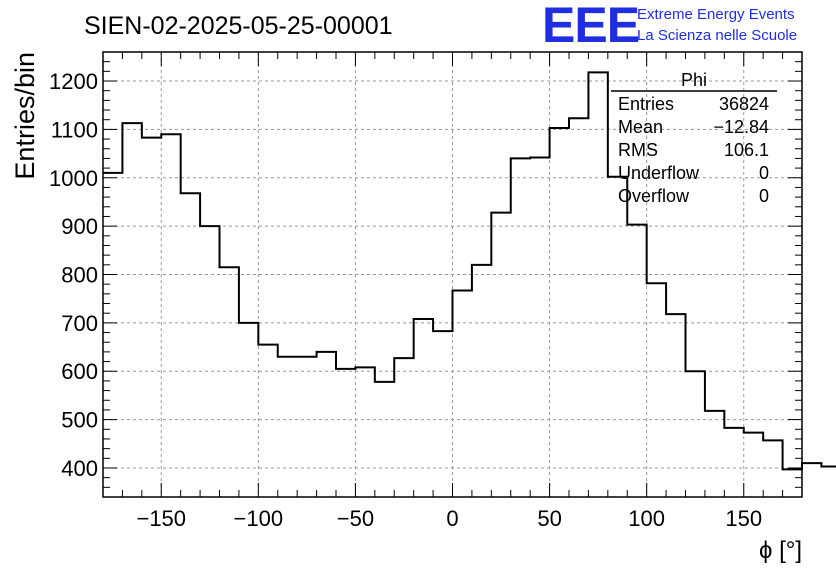 This screenshot has height=572, width=836. I want to click on stats-row-label: Overflow, so click(654, 196).